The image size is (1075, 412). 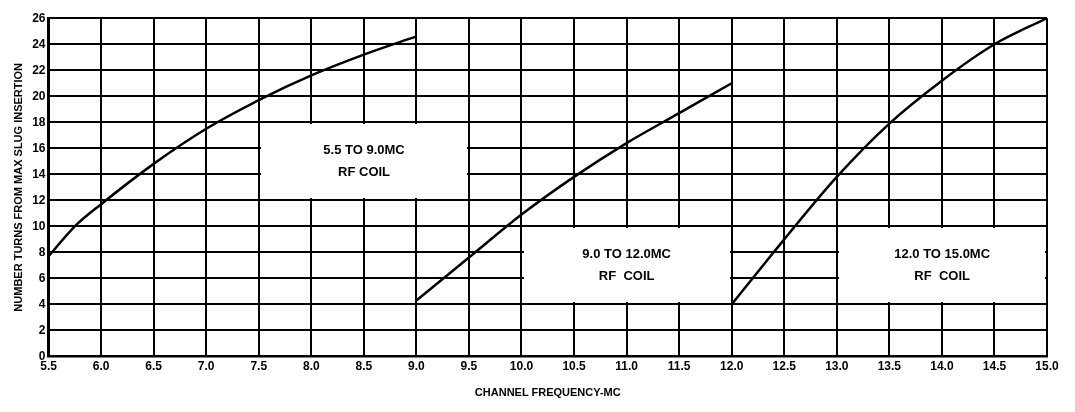 What do you see at coordinates (994, 365) in the screenshot?
I see `x-tick-label: 14.5` at bounding box center [994, 365].